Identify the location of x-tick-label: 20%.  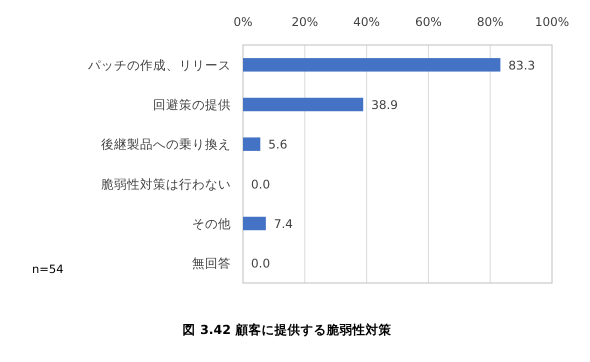
(304, 22).